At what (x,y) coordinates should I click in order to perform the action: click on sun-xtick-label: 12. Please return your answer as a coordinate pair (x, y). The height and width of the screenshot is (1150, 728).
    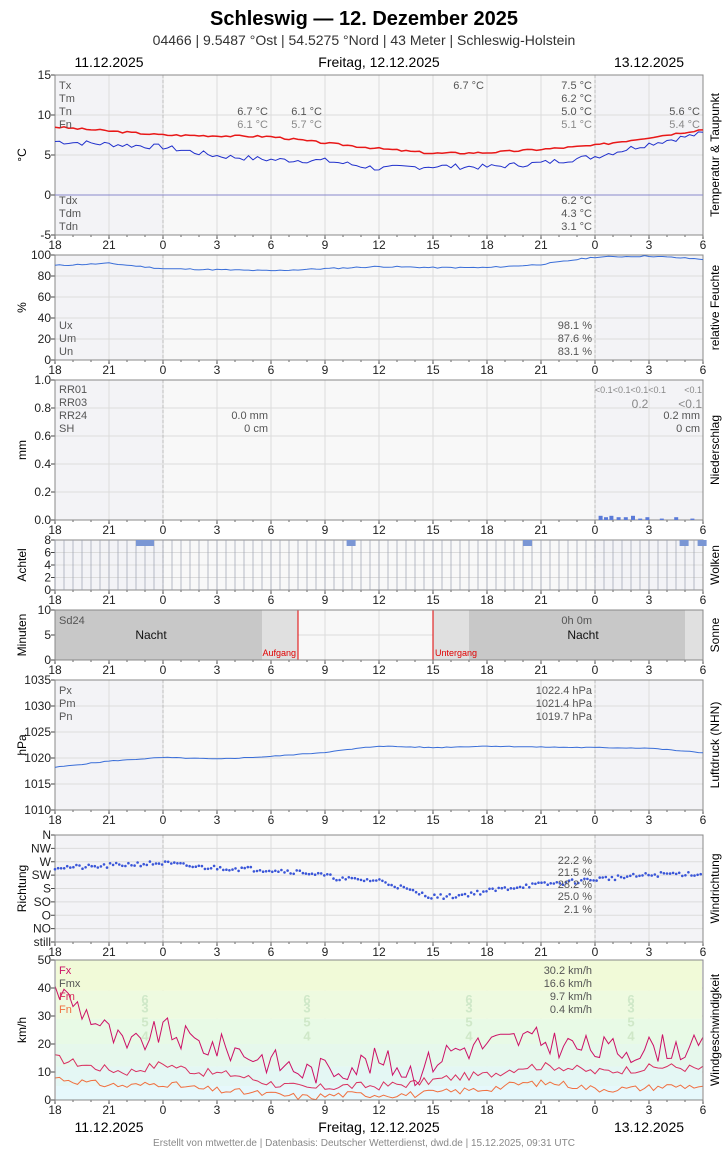
    Looking at the image, I should click on (379, 670).